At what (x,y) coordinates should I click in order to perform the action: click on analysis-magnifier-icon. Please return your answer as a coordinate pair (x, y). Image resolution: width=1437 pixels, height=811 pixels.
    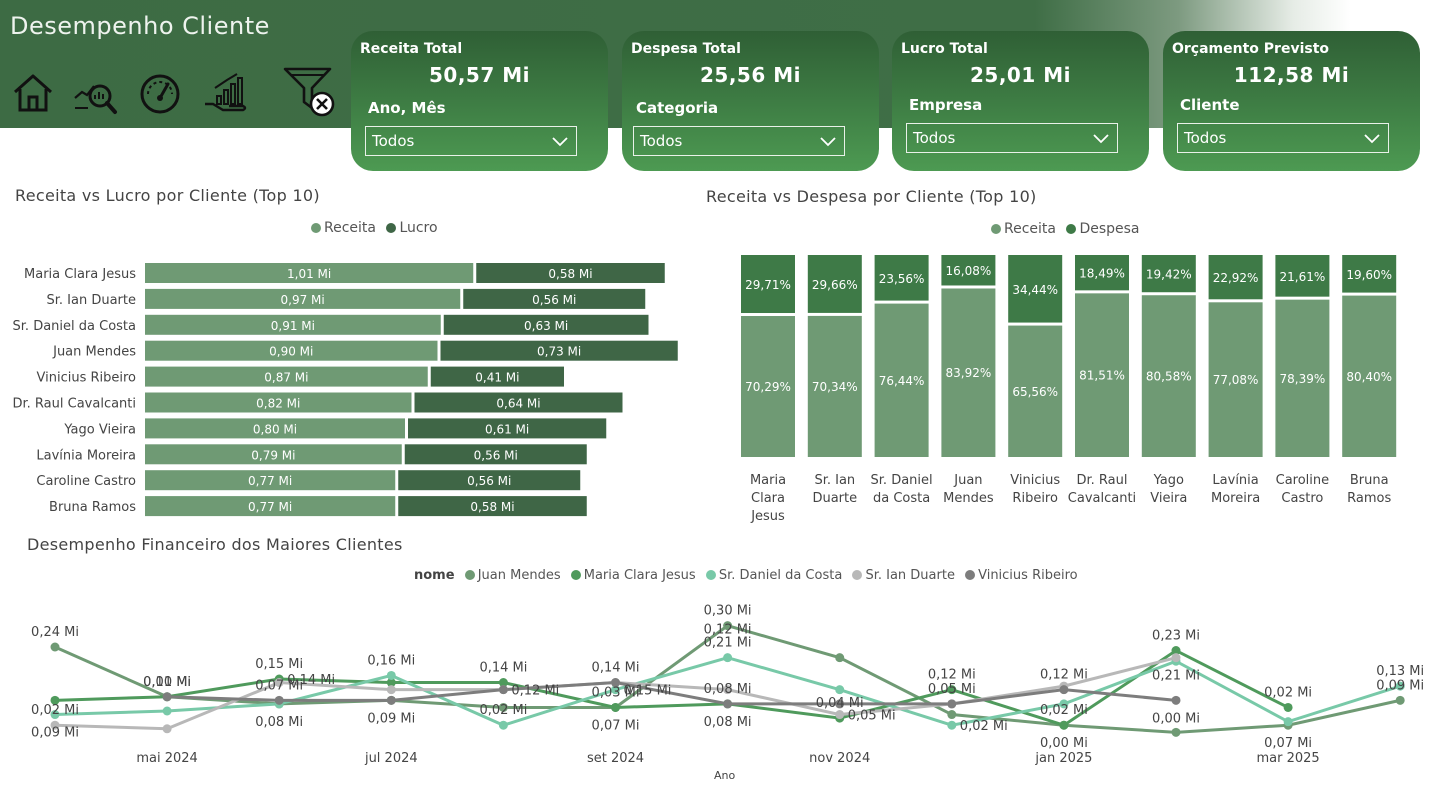
    Looking at the image, I should click on (95, 93).